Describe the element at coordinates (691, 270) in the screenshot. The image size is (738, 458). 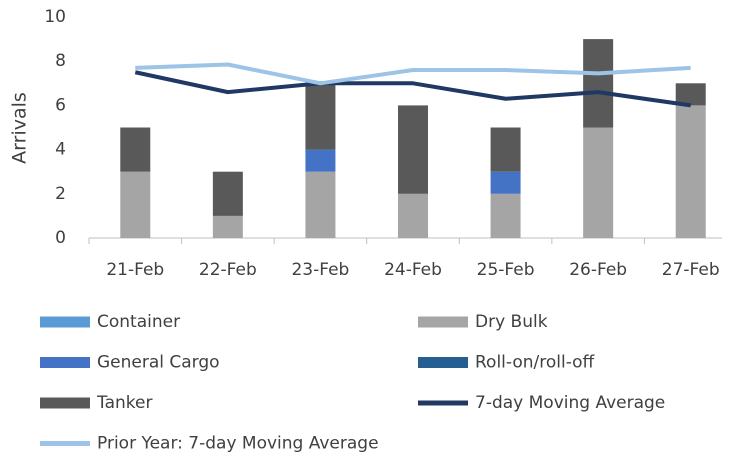
I see `x-tick-label: 27-Feb` at that location.